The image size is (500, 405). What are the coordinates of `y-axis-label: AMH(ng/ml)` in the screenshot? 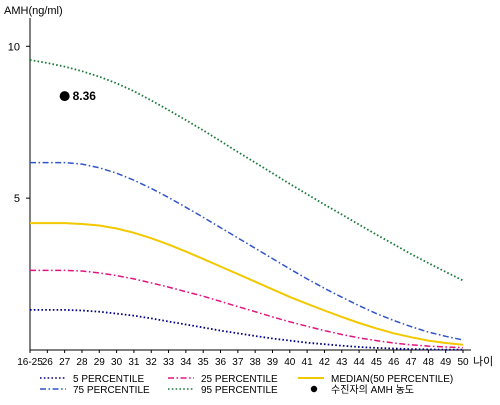 It's located at (33, 11).